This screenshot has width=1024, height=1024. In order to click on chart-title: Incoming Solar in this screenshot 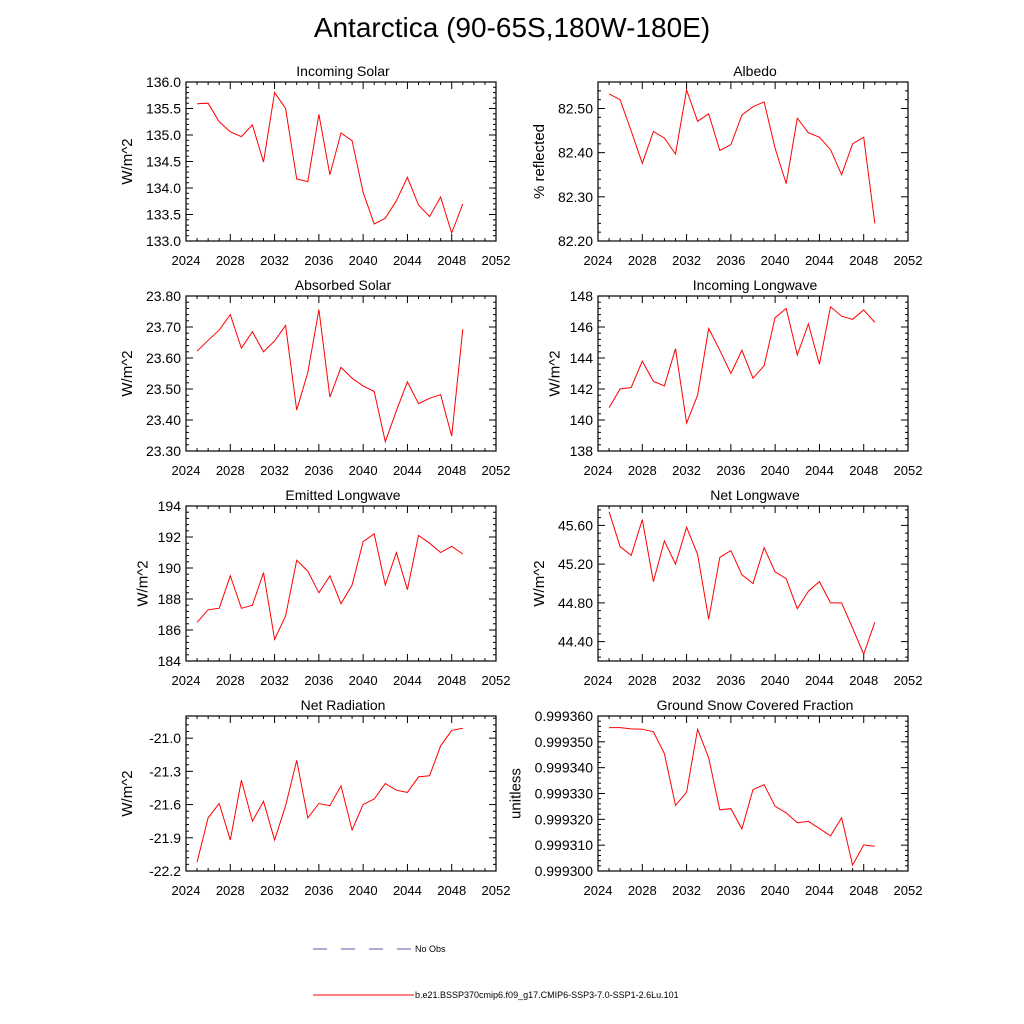, I will do `click(343, 71)`.